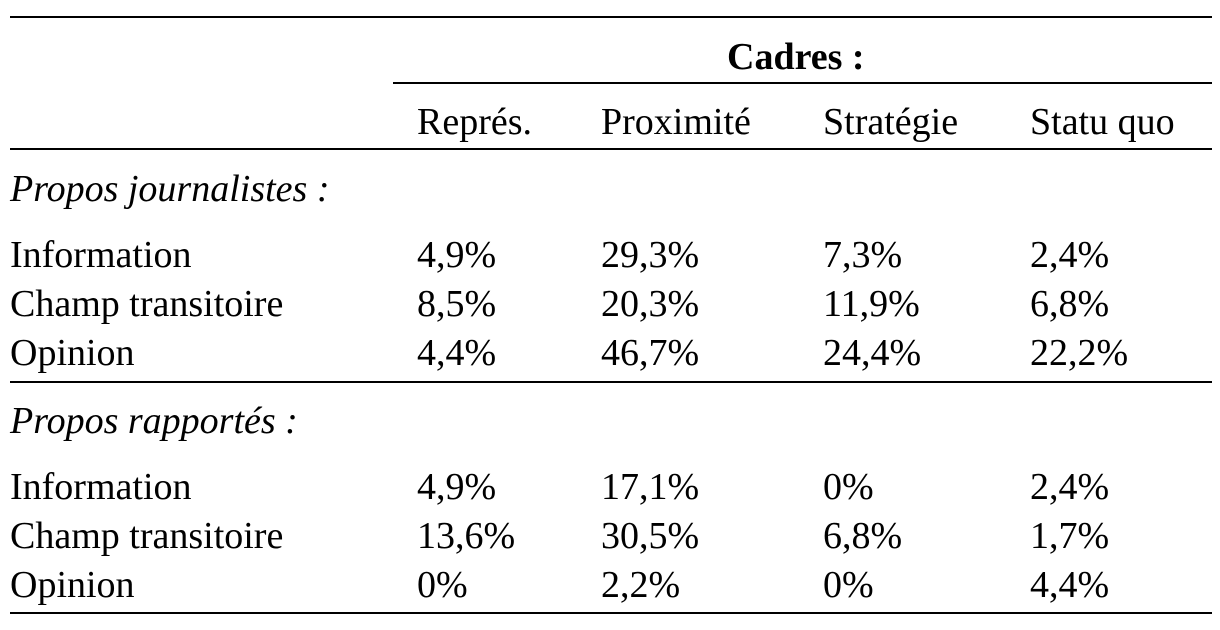 The image size is (1220, 630). I want to click on table-top-rule, so click(611, 17).